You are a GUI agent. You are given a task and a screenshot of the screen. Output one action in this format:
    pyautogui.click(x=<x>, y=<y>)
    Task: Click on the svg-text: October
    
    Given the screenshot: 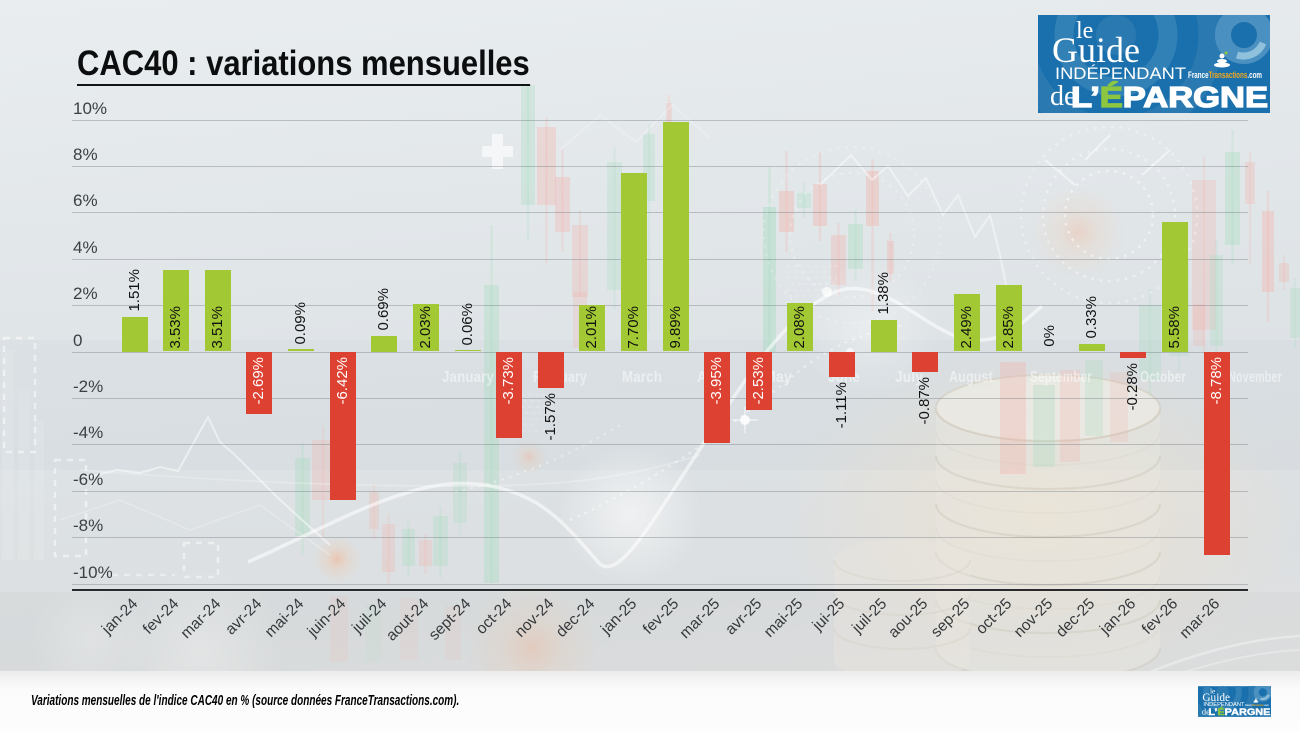 What is the action you would take?
    pyautogui.click(x=1163, y=377)
    